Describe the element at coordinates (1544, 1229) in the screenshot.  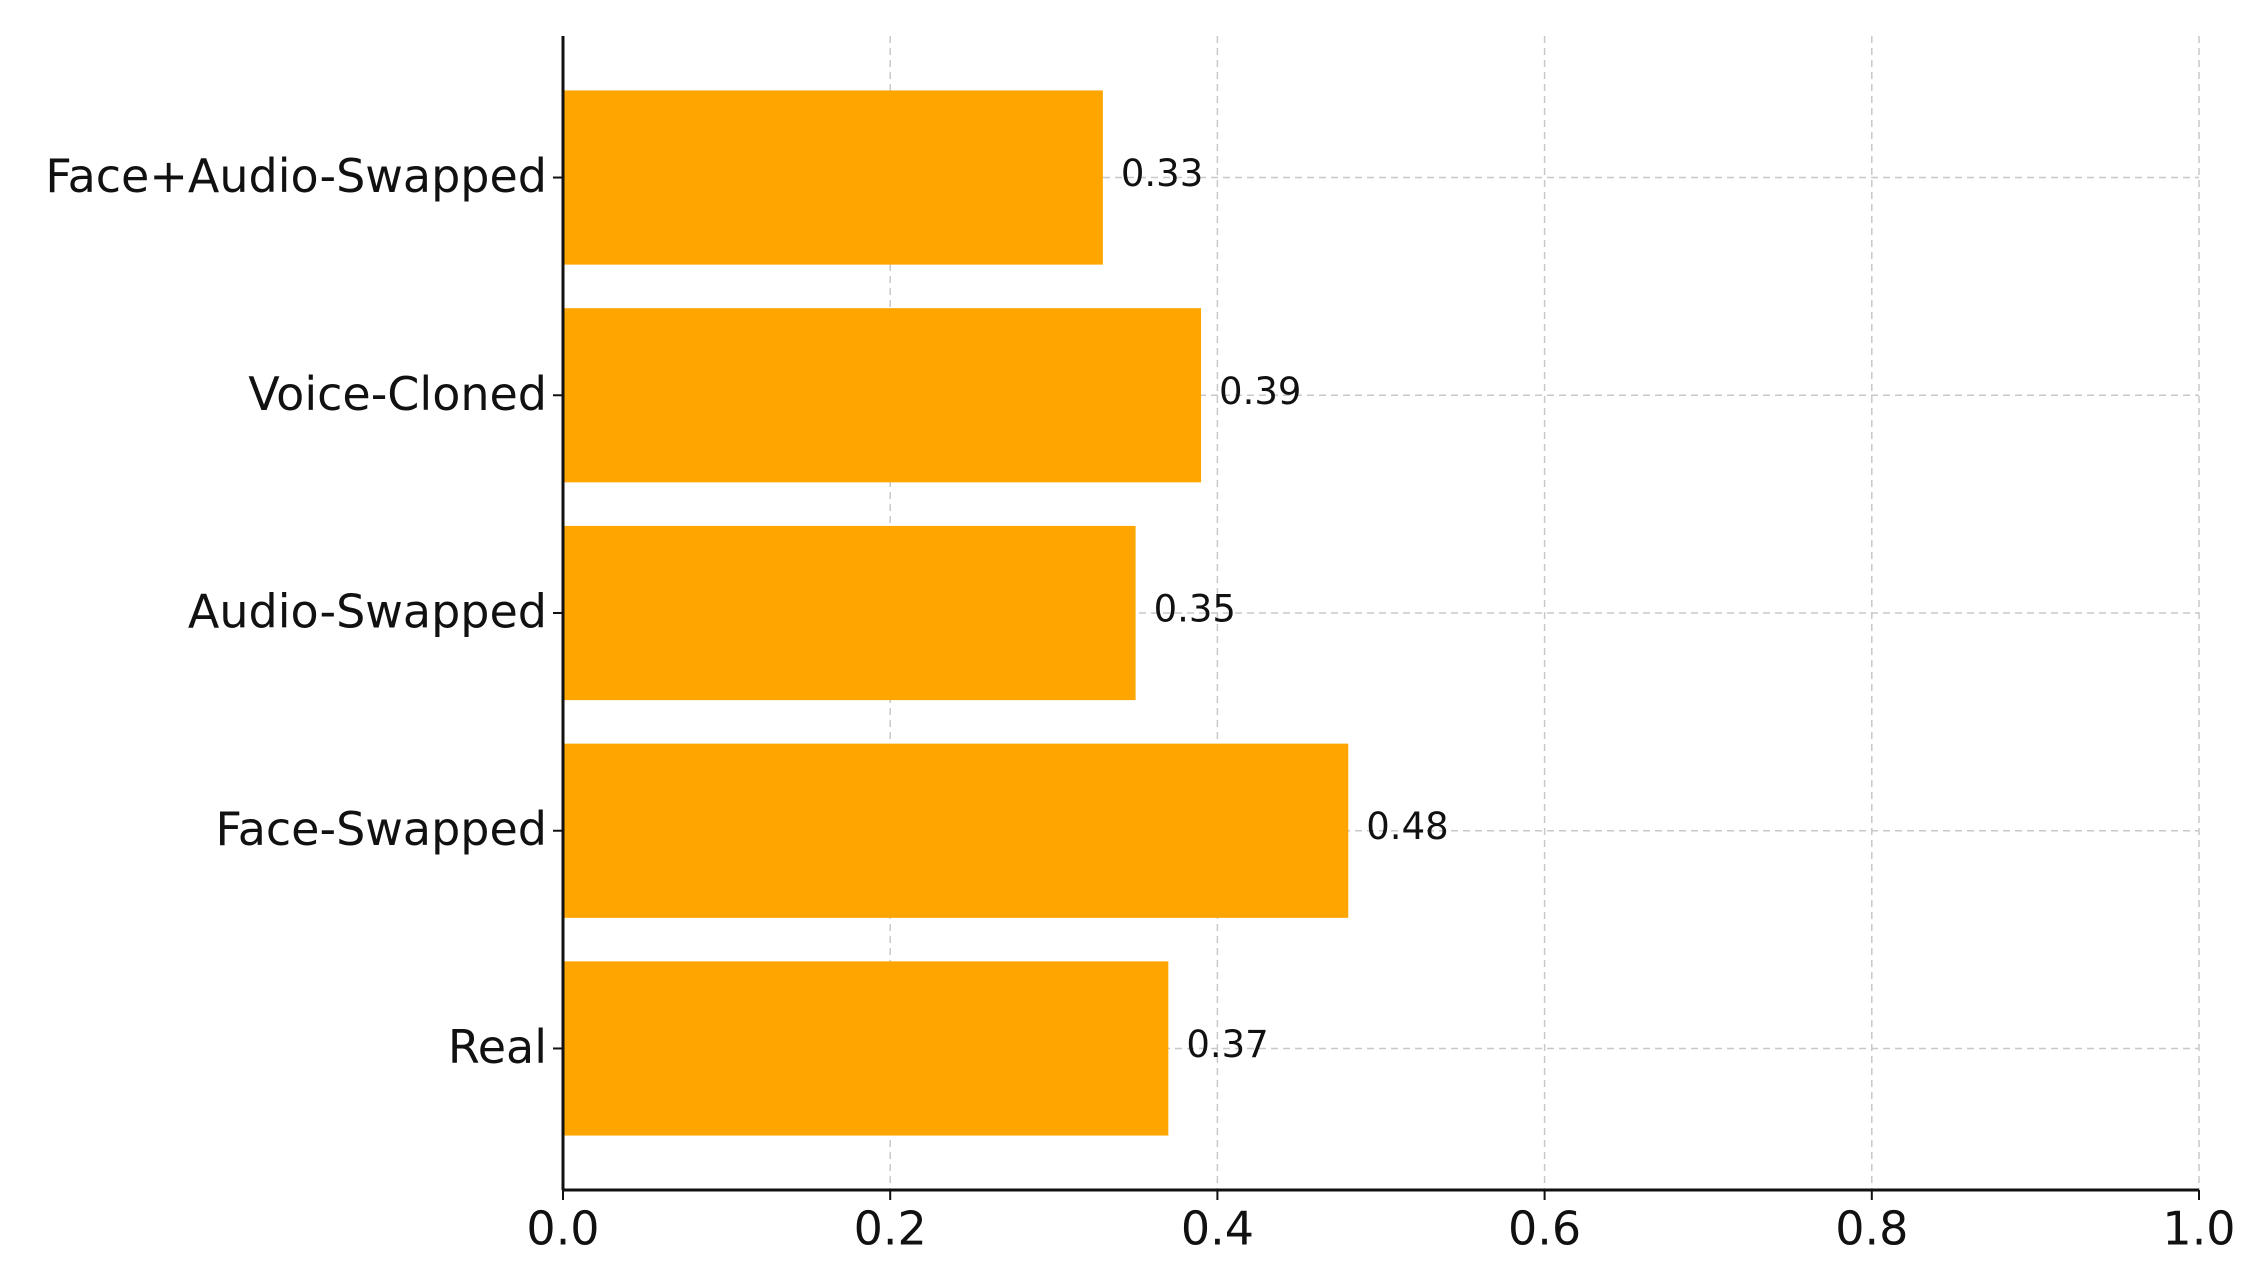
I see `x-tick-label: 0.6` at that location.